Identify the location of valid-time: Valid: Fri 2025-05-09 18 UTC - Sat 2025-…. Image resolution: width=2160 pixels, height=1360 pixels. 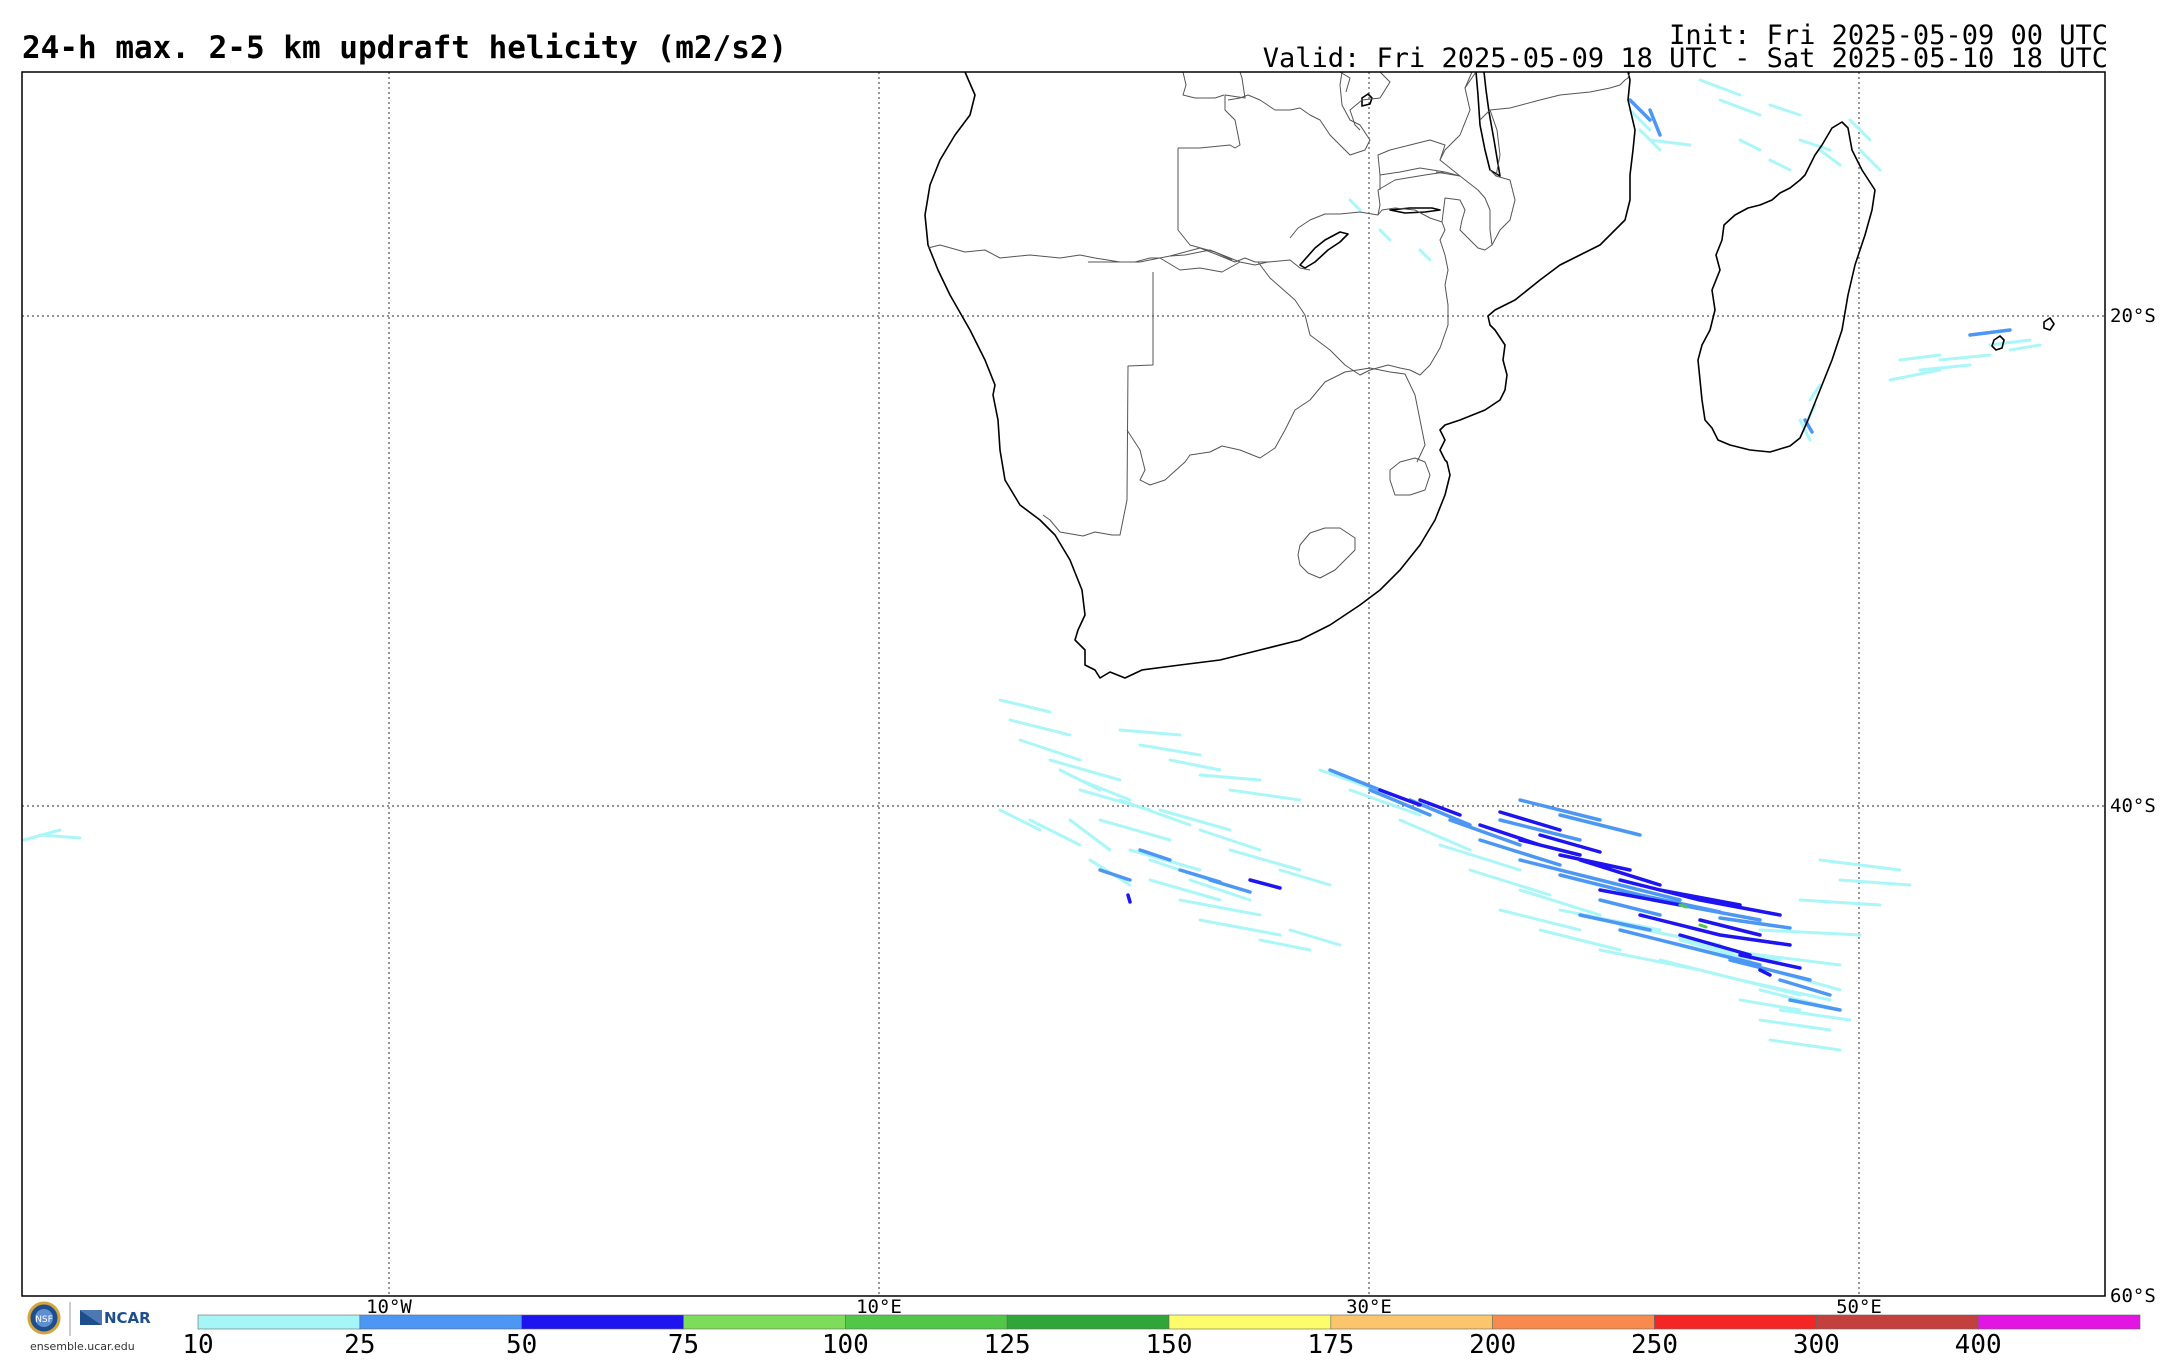
(1685, 58).